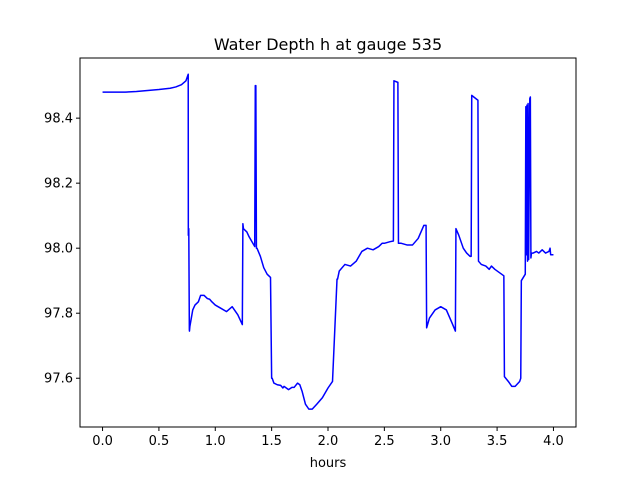 Image resolution: width=640 pixels, height=480 pixels. What do you see at coordinates (384, 441) in the screenshot?
I see `x-tick-label: 2.5` at bounding box center [384, 441].